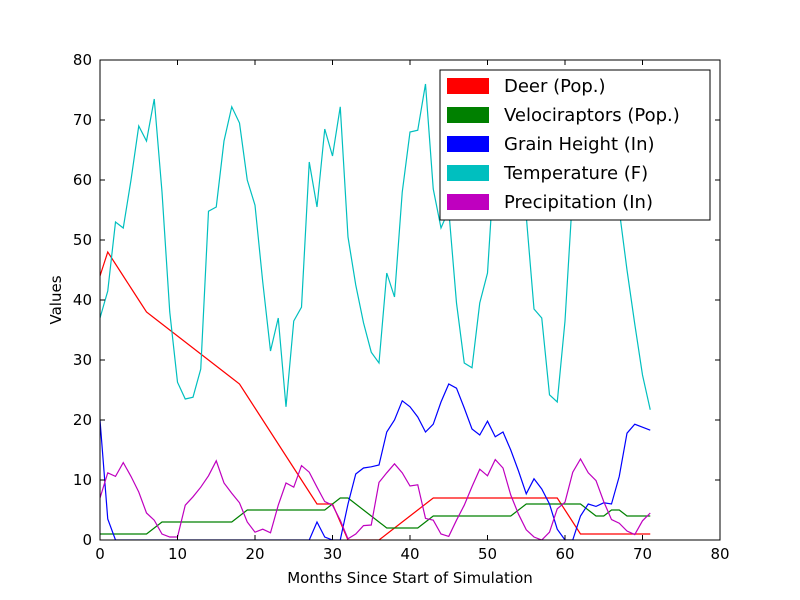 The height and width of the screenshot is (600, 800). I want to click on x-tick-label: 70, so click(642, 554).